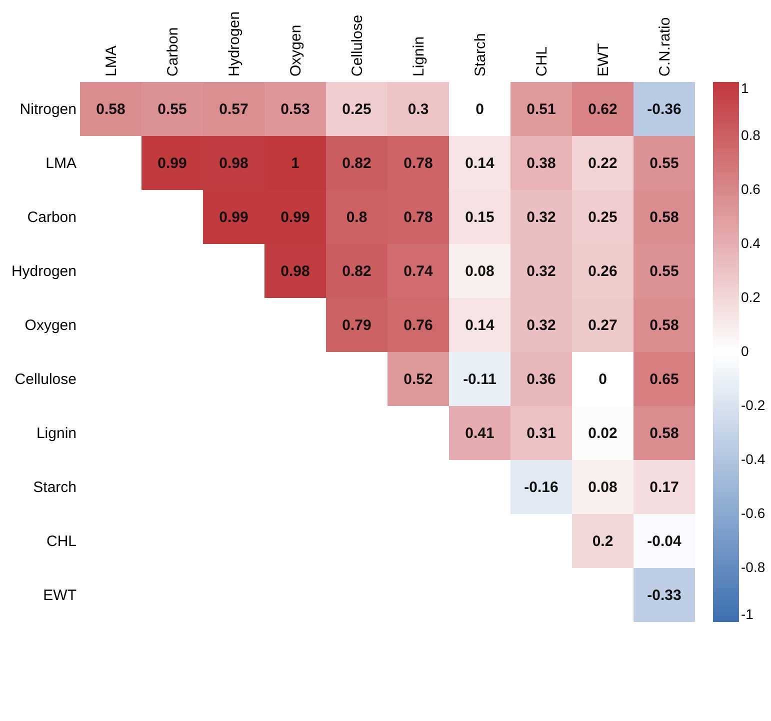  Describe the element at coordinates (418, 379) in the screenshot. I see `data-label: 0.52` at that location.